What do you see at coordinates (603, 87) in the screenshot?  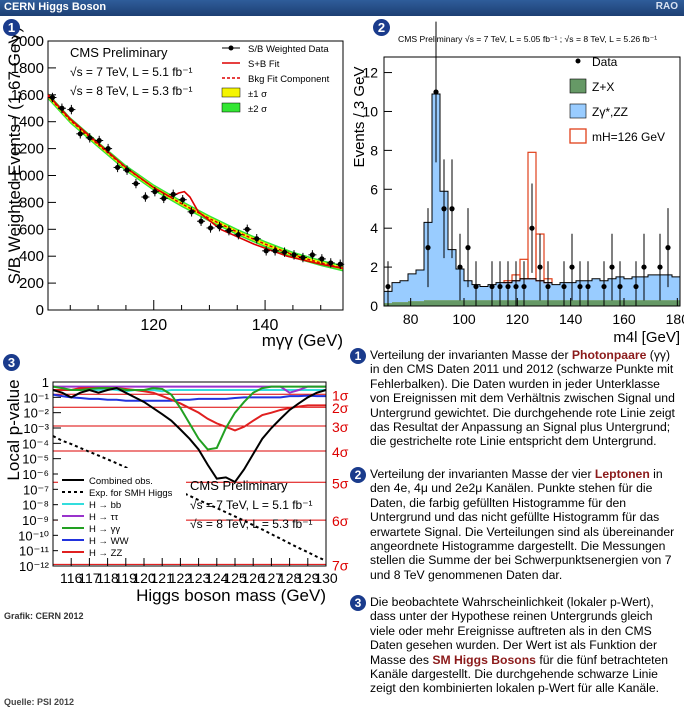 I see `legend-label: Z+X` at bounding box center [603, 87].